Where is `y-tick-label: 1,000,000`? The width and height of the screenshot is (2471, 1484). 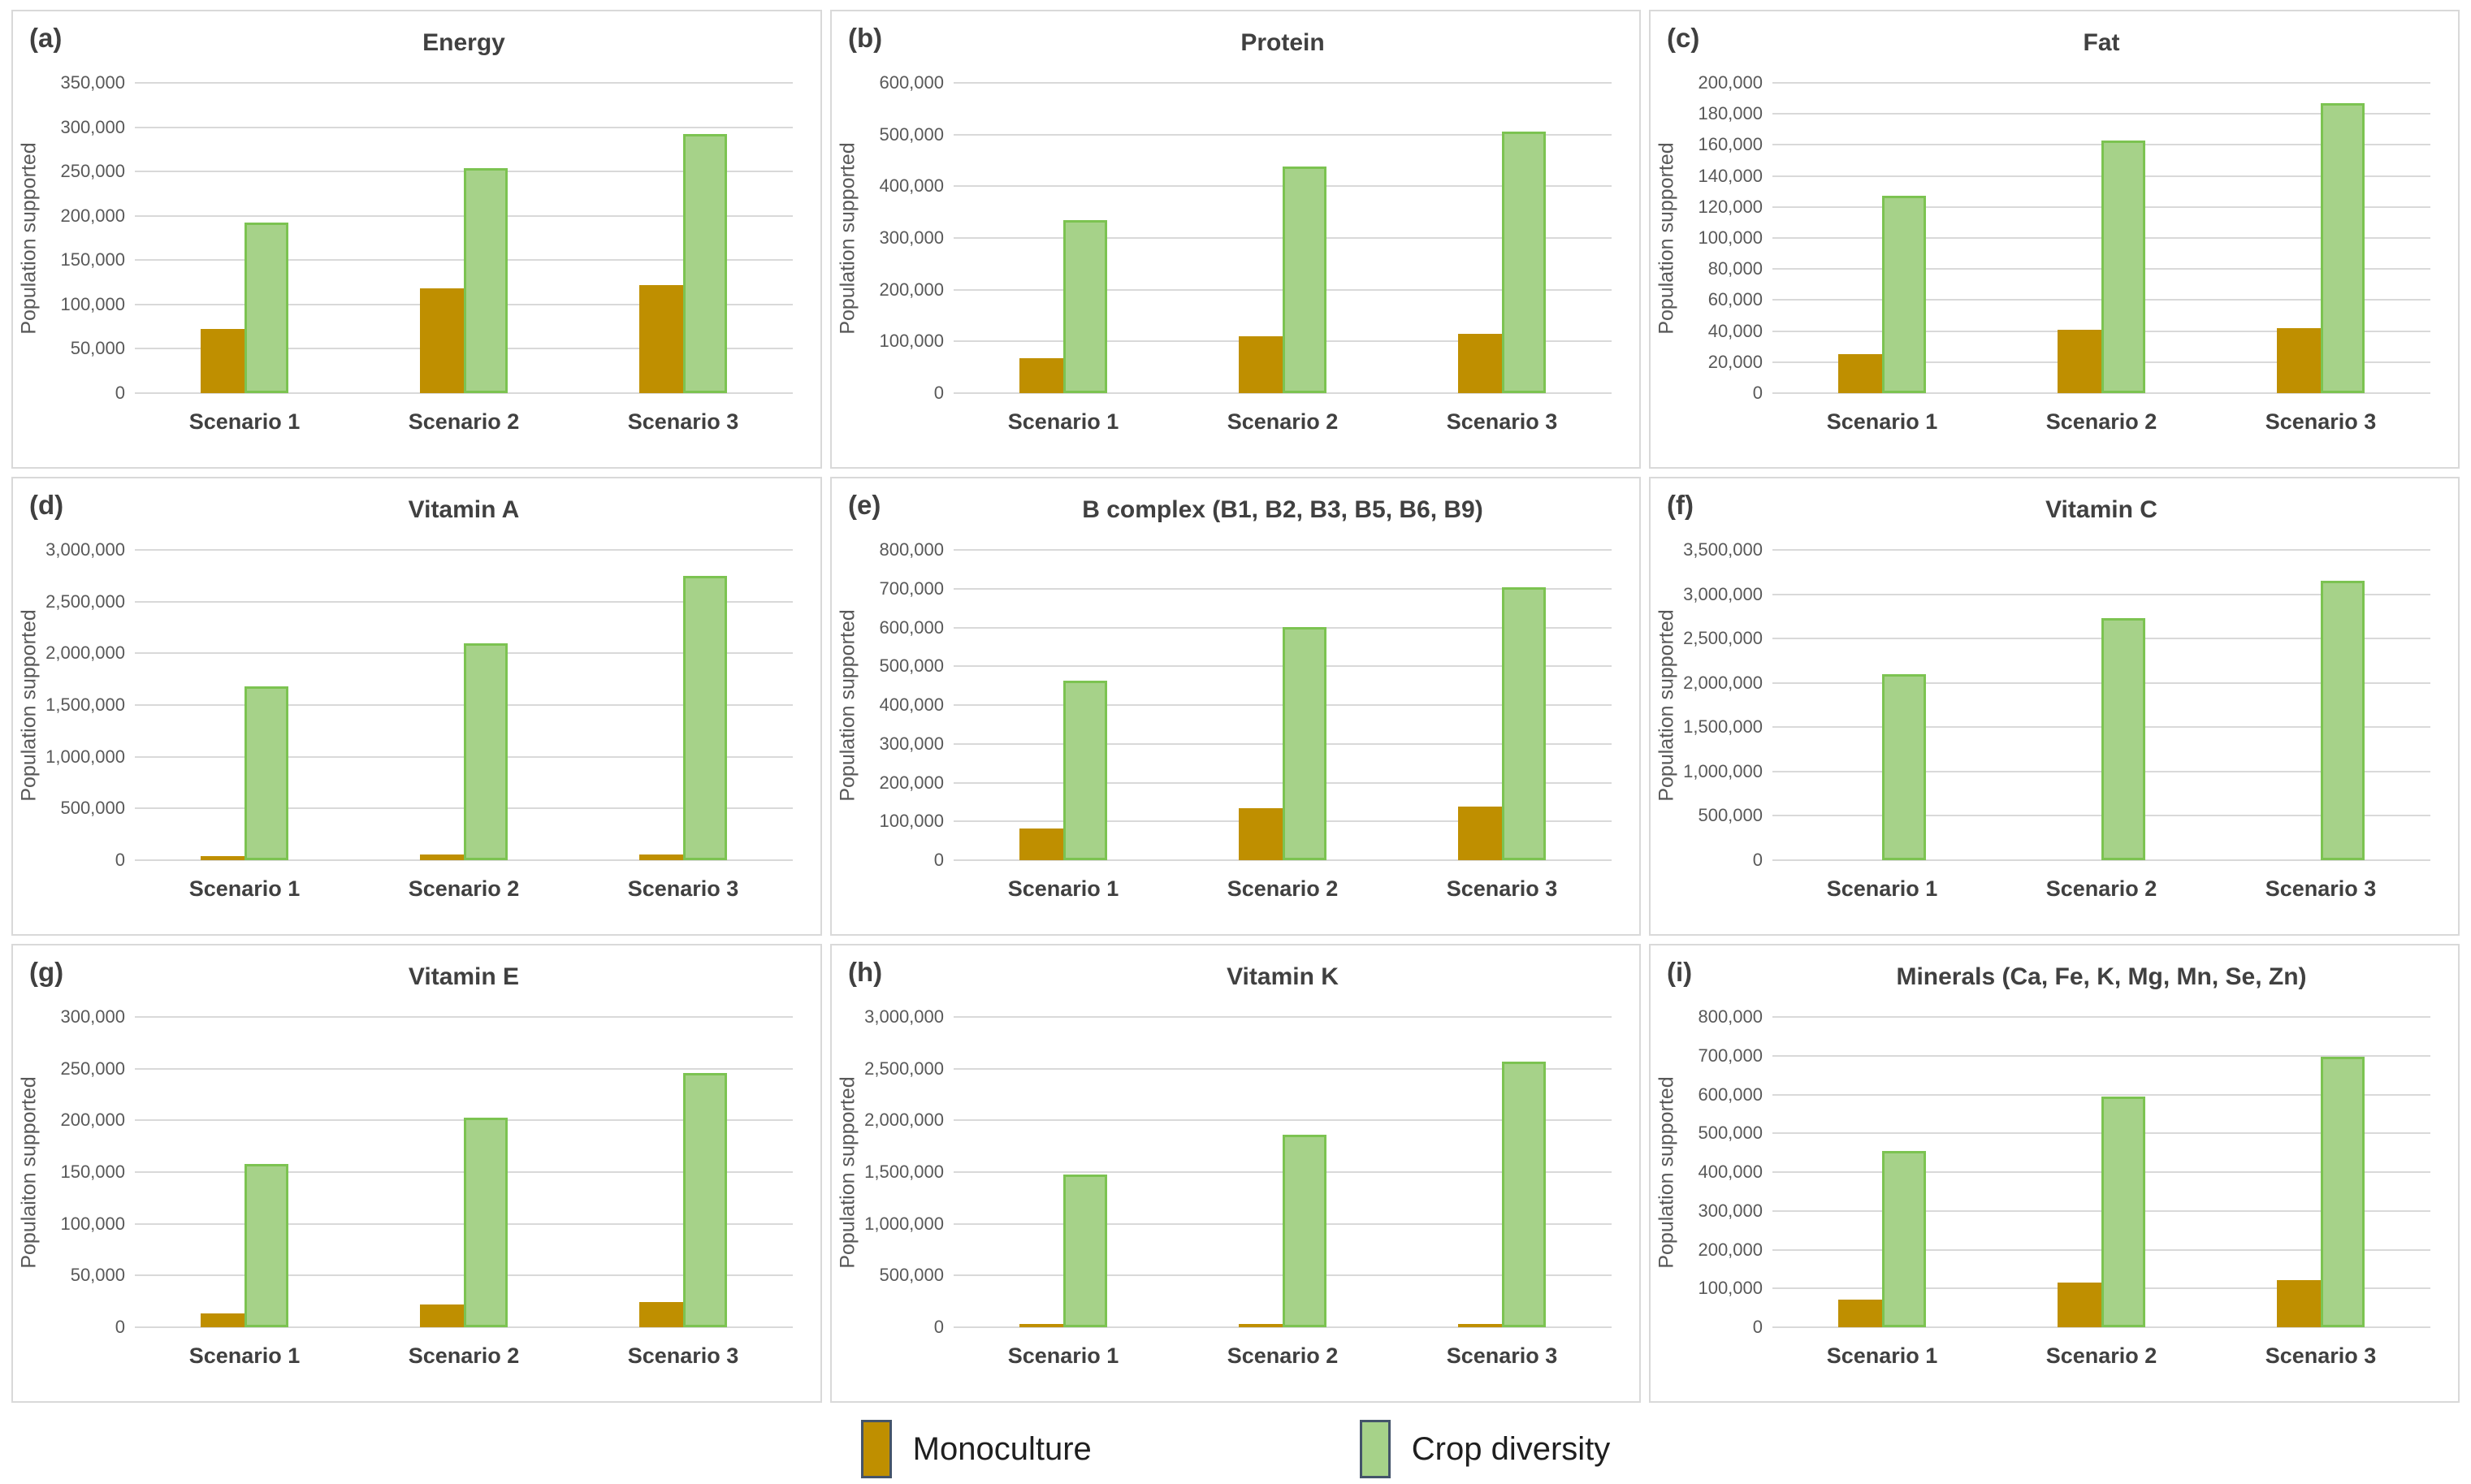 y-tick-label: 1,000,000 is located at coordinates (1723, 770).